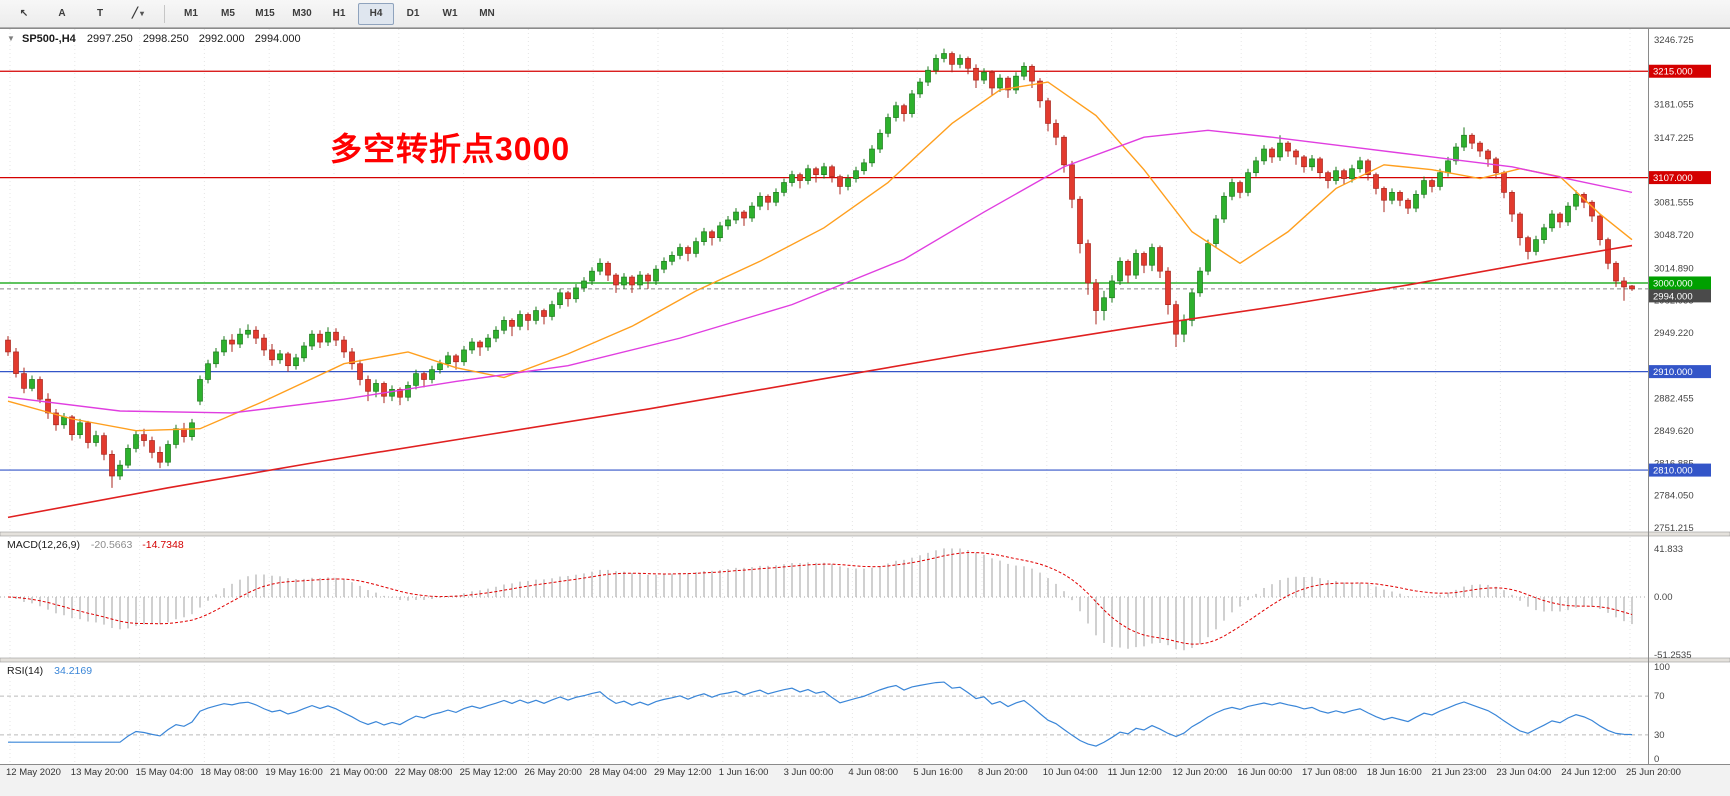 This screenshot has width=1730, height=796. I want to click on price-line-tag-2910: 2910.000, so click(1680, 372).